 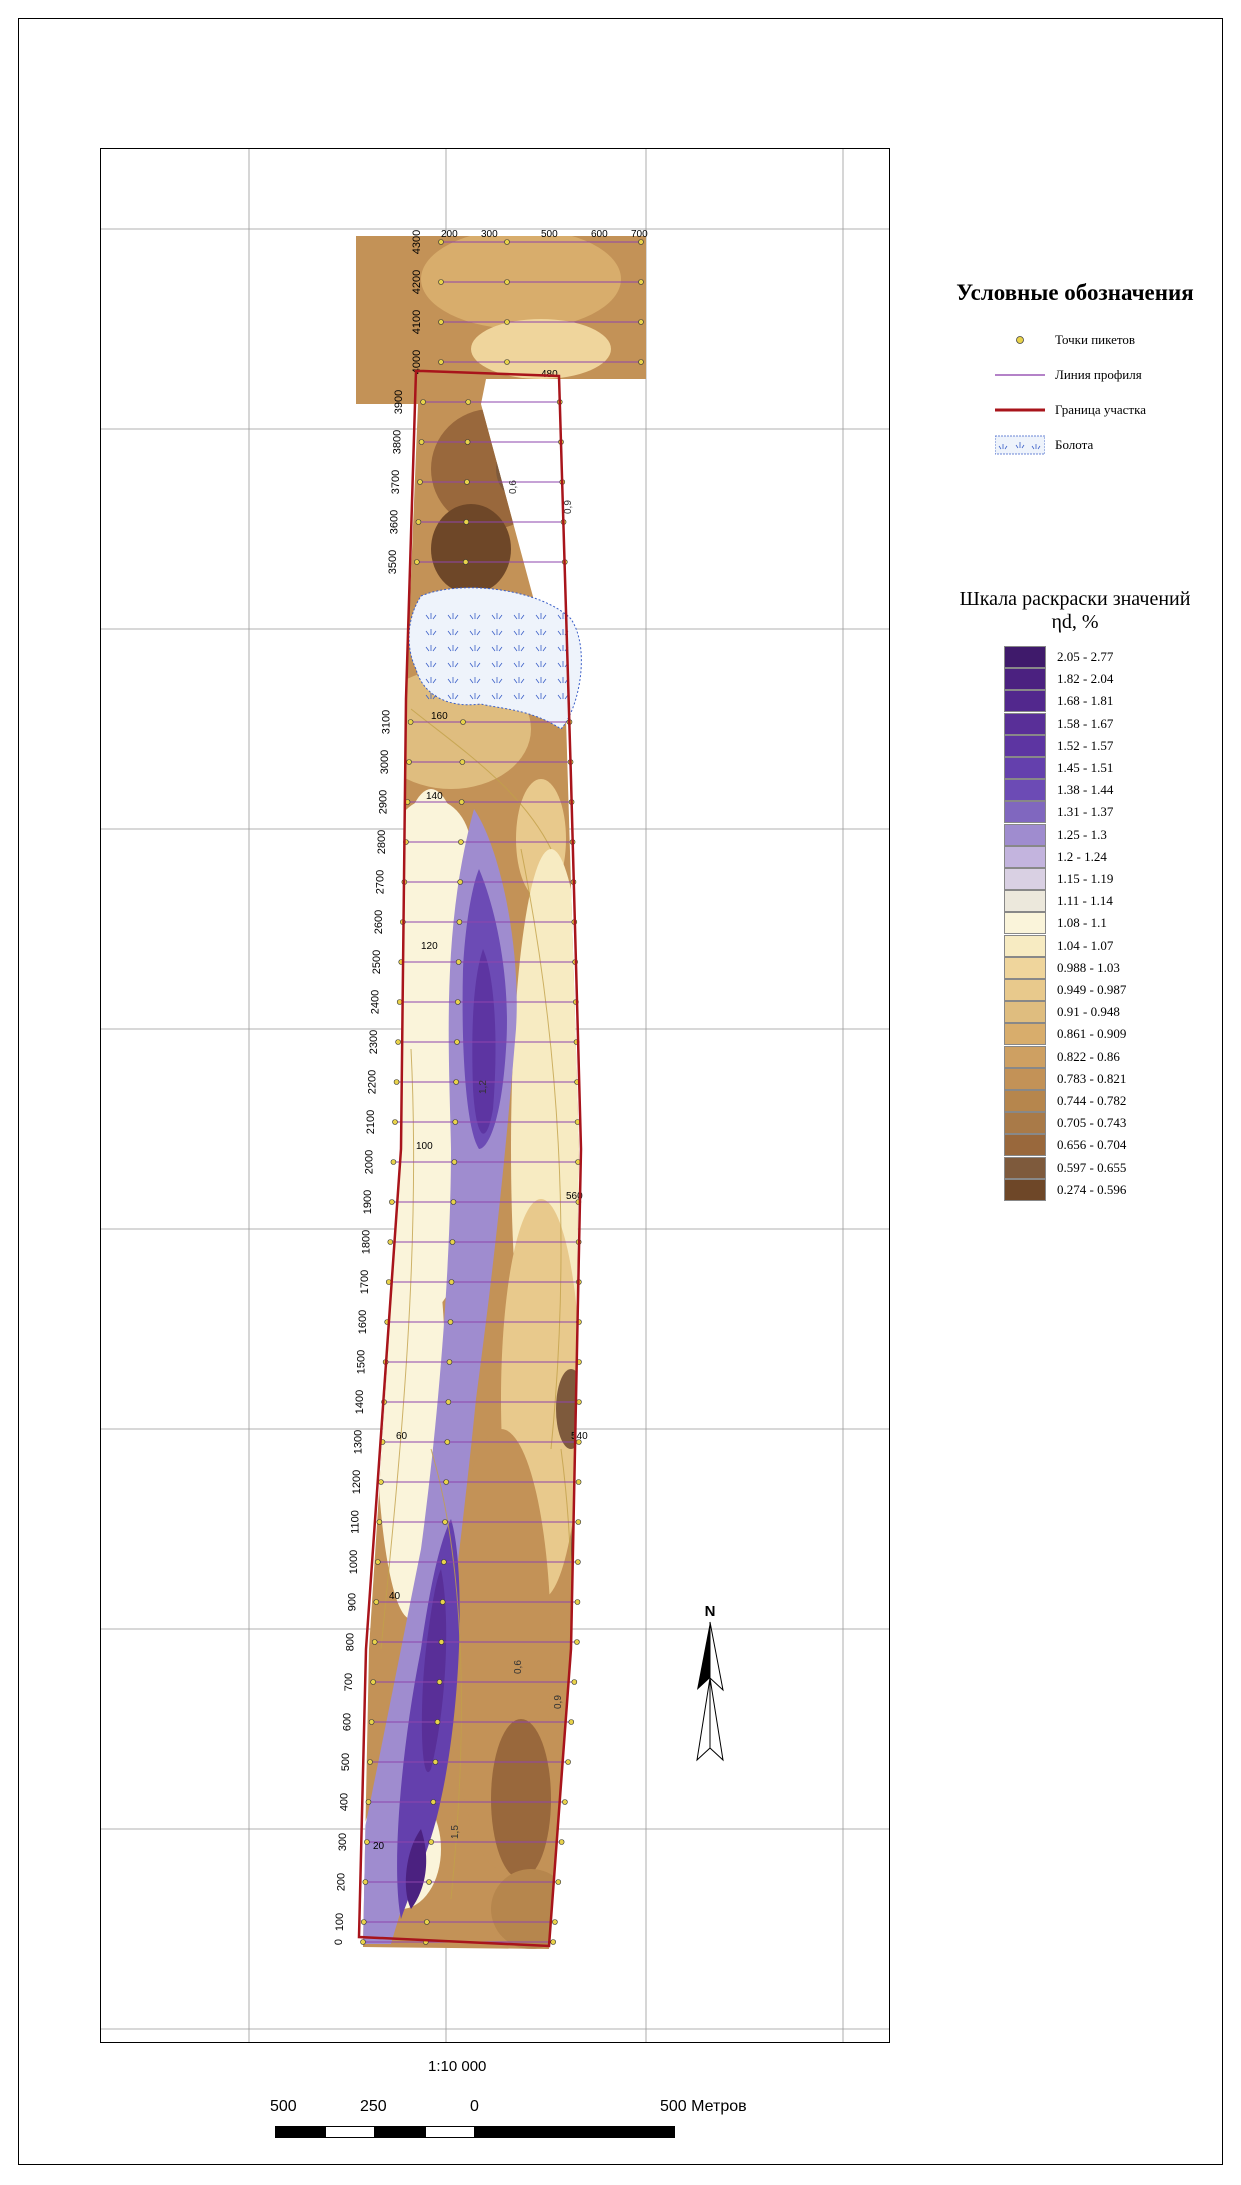 I want to click on profile-label: 4300, so click(x=417, y=242).